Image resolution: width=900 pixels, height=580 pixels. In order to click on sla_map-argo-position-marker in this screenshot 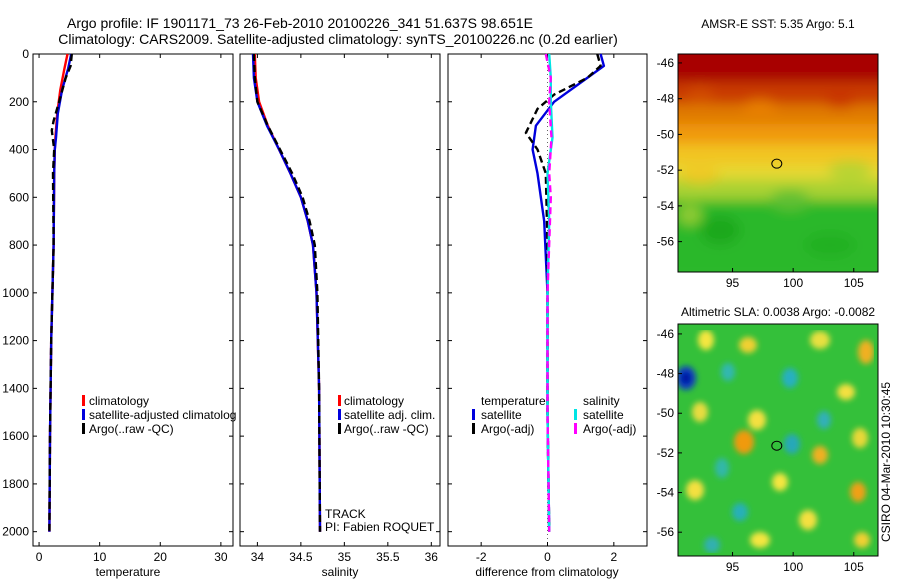, I will do `click(777, 445)`.